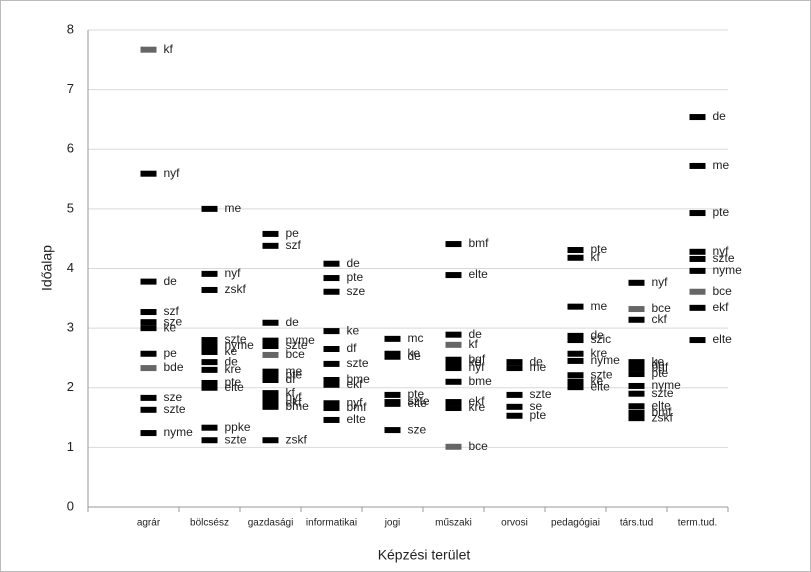  I want to click on y-tick-label: 8, so click(70, 28).